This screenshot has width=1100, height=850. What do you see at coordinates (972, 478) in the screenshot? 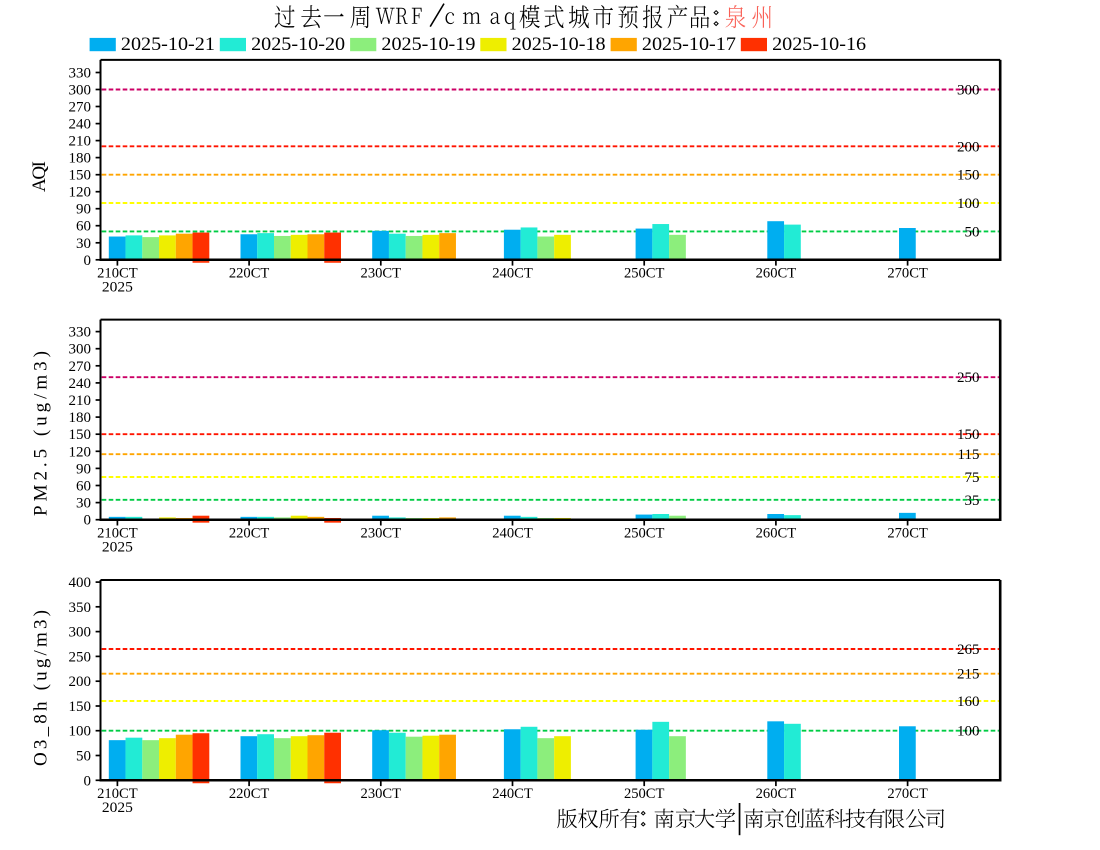
I see `svg-text: 75` at bounding box center [972, 478].